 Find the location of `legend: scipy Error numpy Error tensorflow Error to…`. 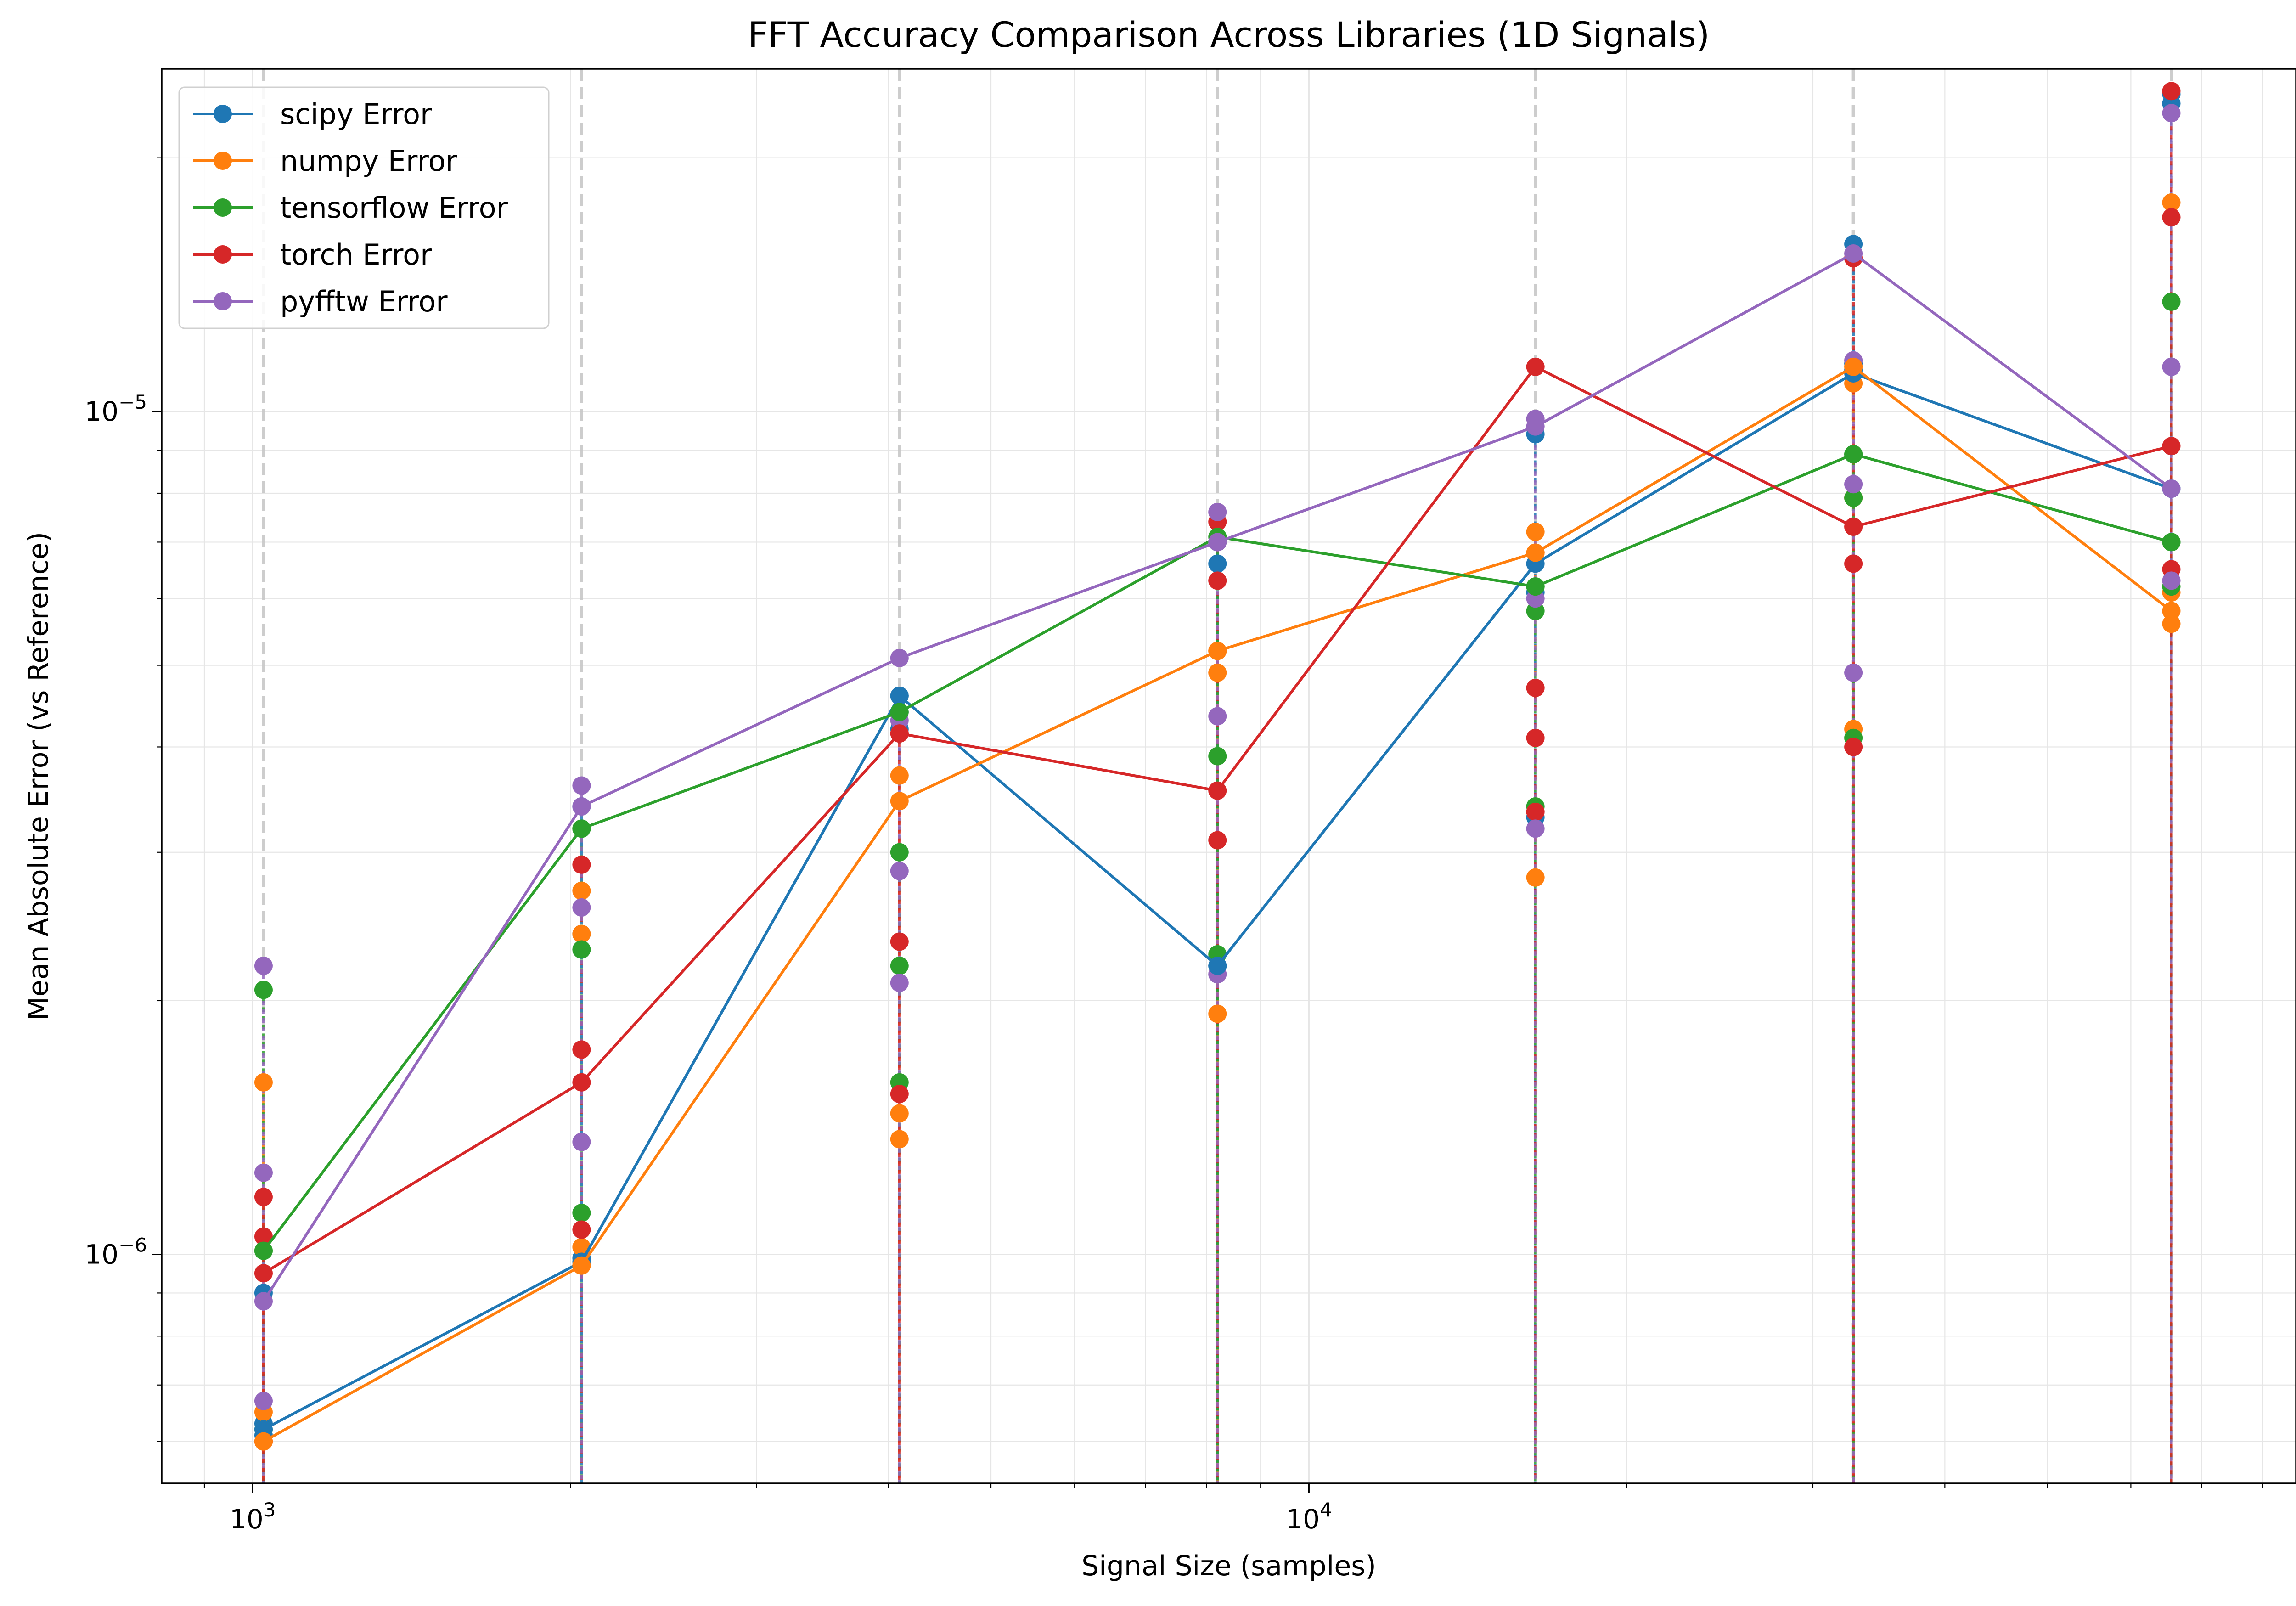

legend: scipy Error numpy Error tensorflow Error to… is located at coordinates (364, 207).